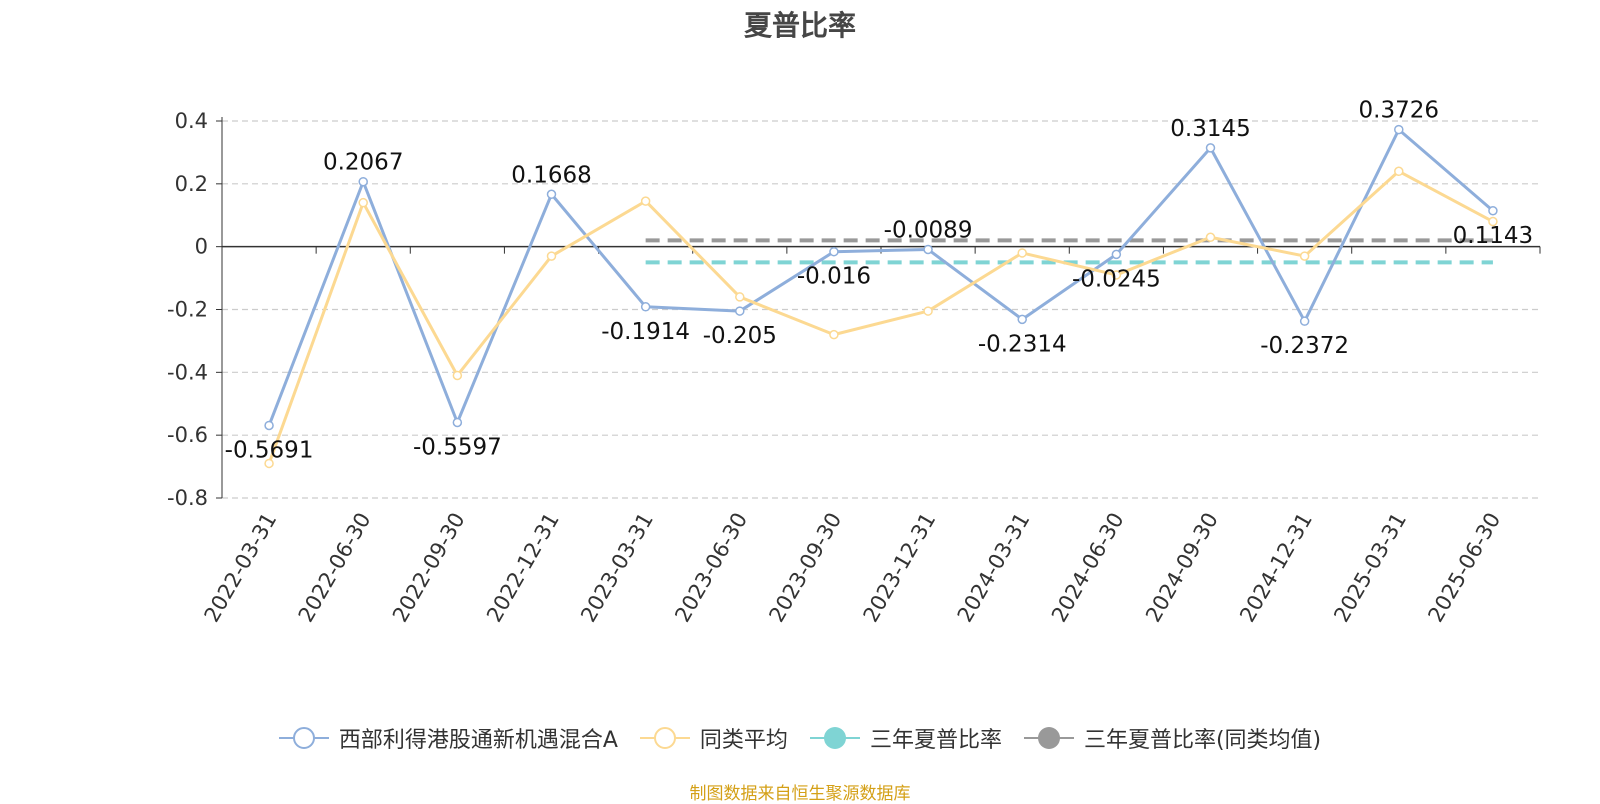 This screenshot has width=1600, height=804. Describe the element at coordinates (994, 568) in the screenshot. I see `x-tick-label: 2024-03-31` at that location.